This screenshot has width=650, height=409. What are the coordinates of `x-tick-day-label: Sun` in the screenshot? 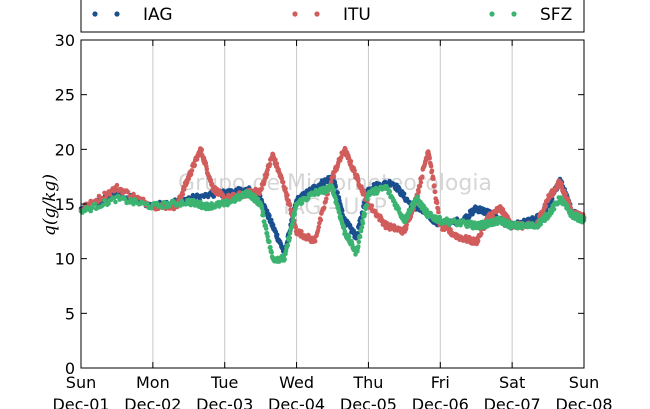 It's located at (81, 382).